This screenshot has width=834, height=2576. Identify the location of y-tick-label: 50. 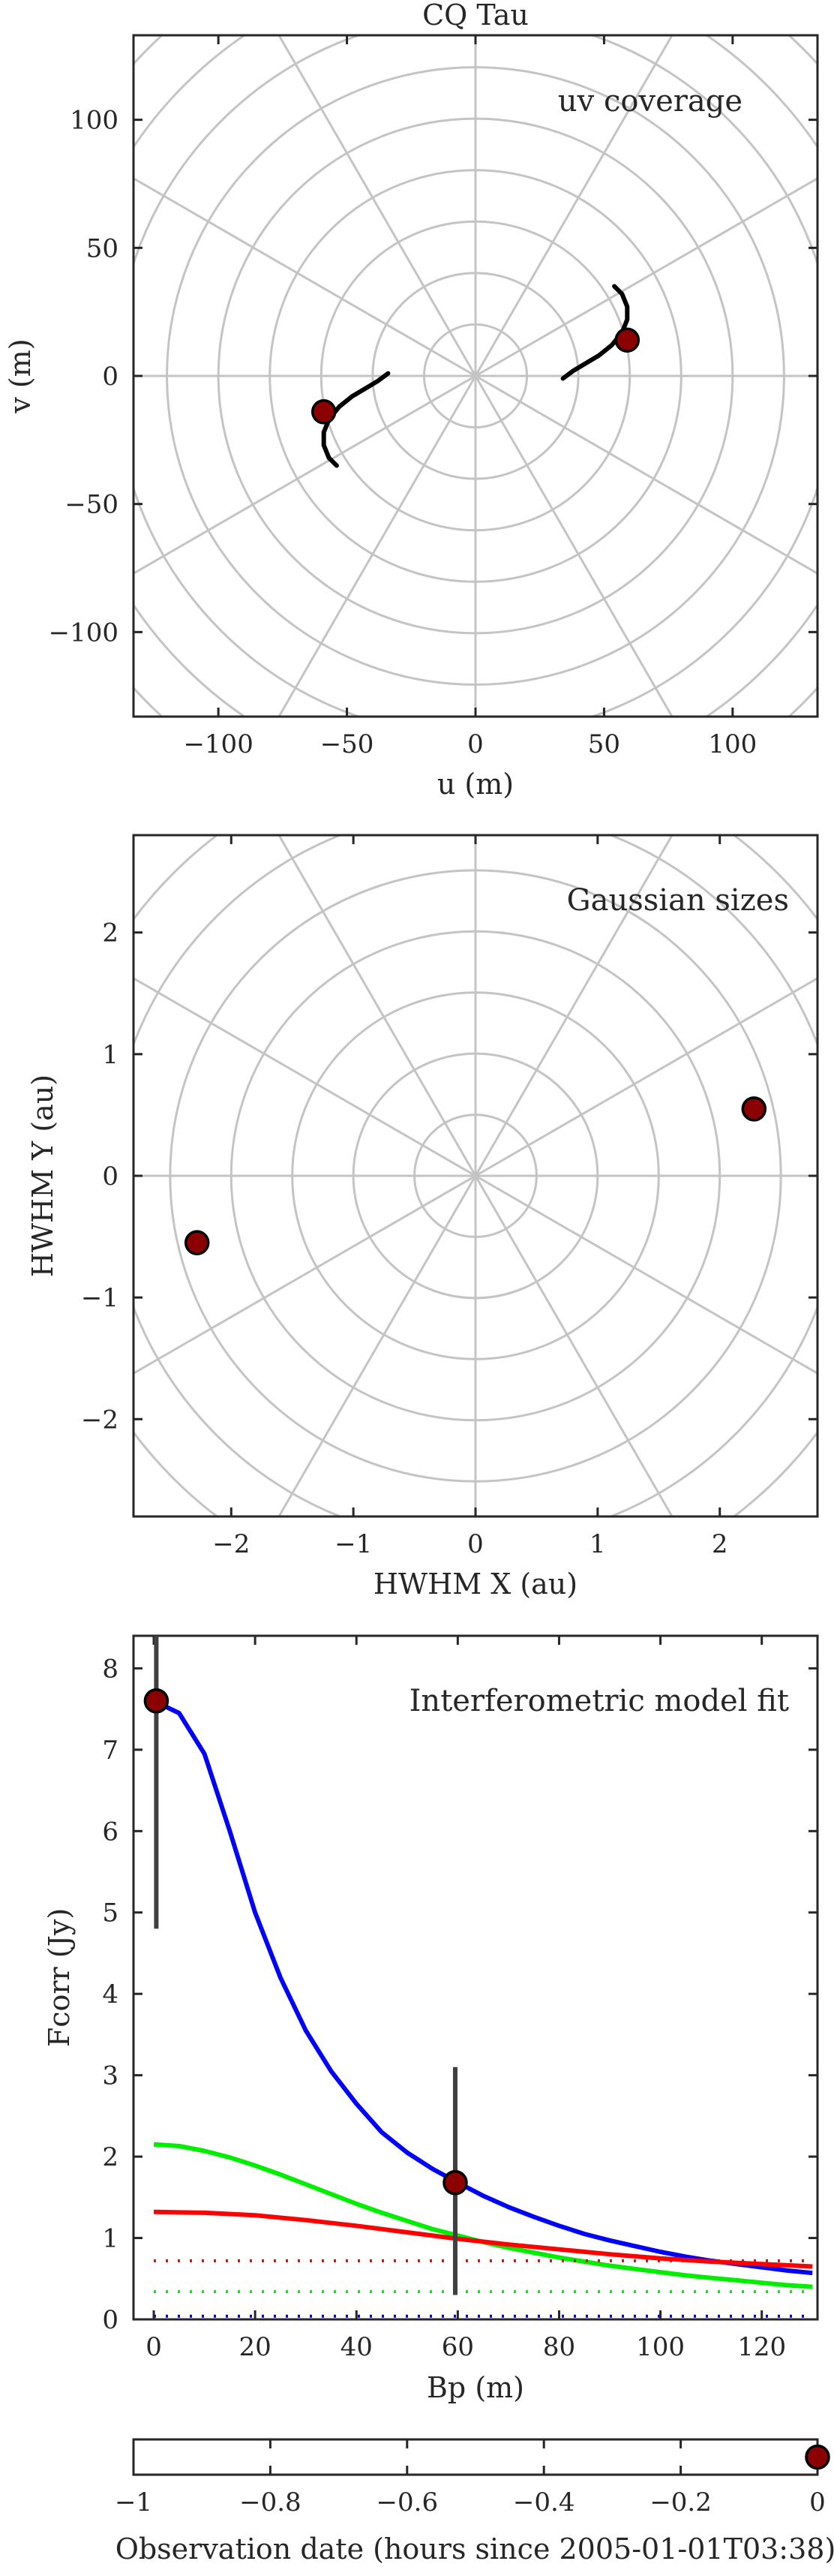
(102, 248).